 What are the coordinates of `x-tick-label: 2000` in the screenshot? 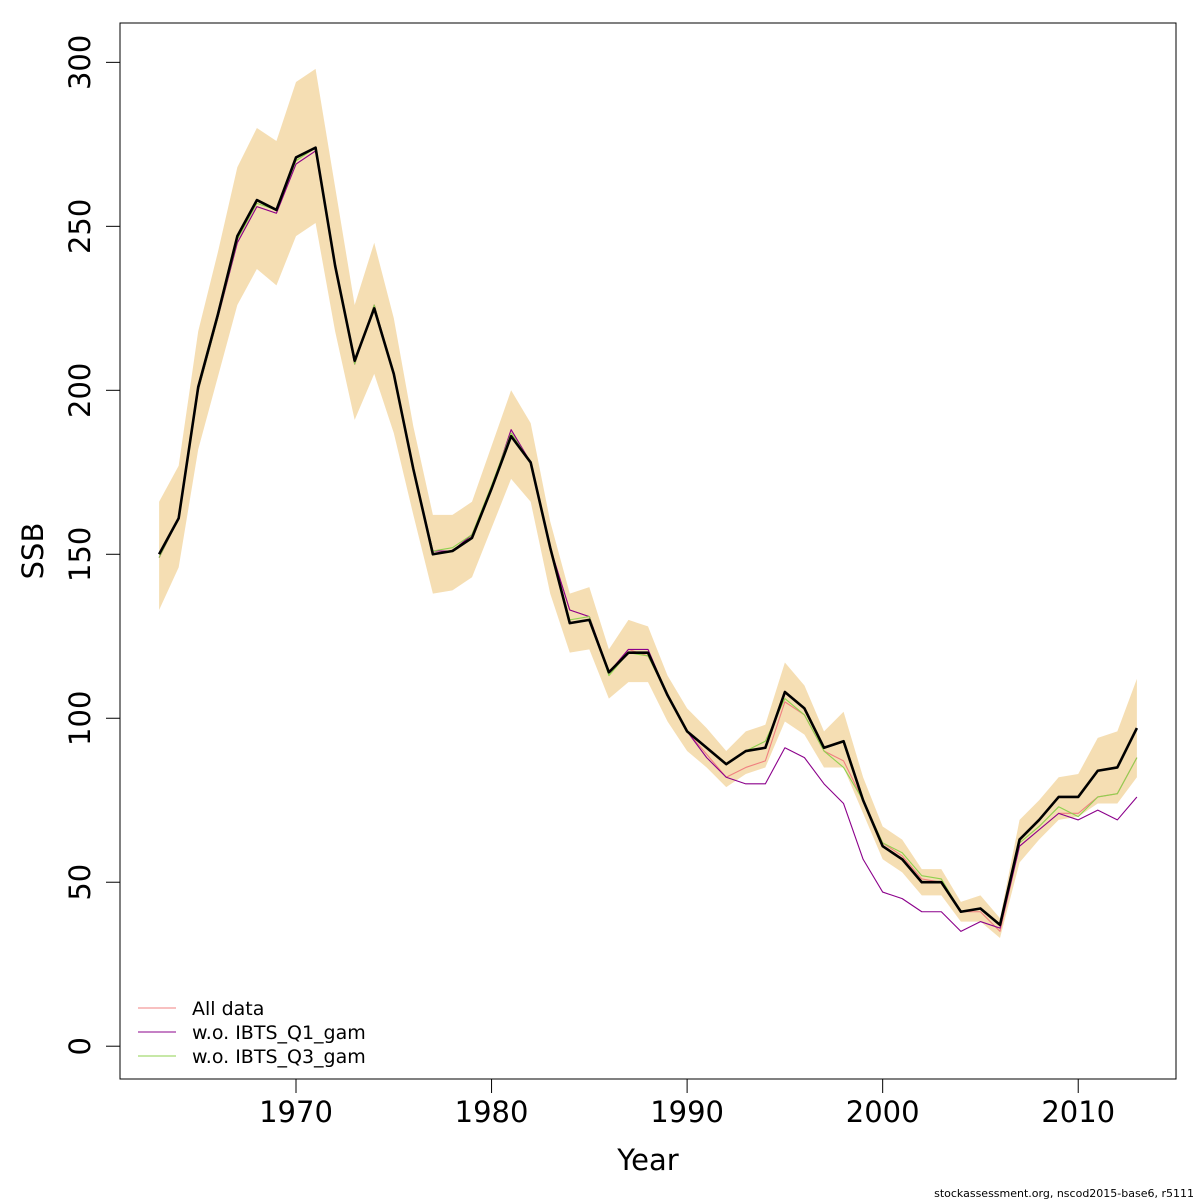 It's located at (883, 1112).